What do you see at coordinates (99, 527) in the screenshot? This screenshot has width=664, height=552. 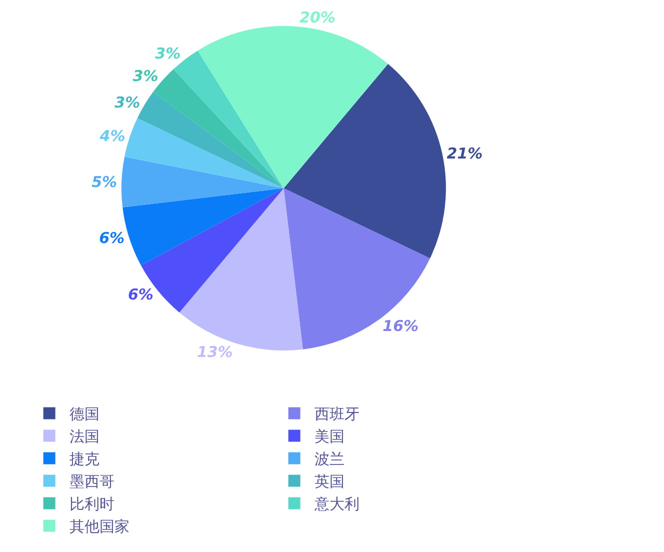 I see `legend-label: 其他国家` at bounding box center [99, 527].